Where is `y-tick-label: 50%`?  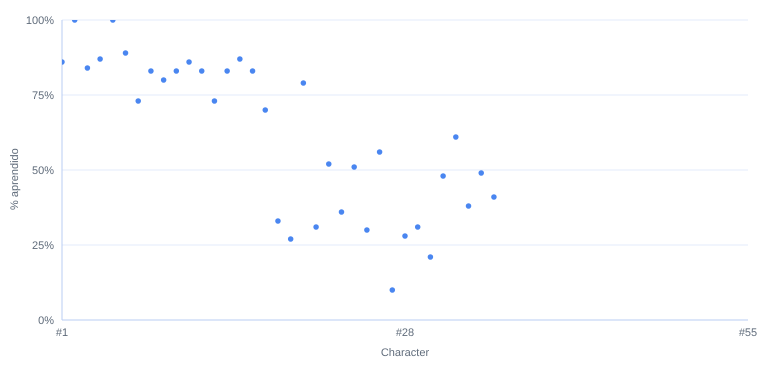
y-tick-label: 50% is located at coordinates (43, 170).